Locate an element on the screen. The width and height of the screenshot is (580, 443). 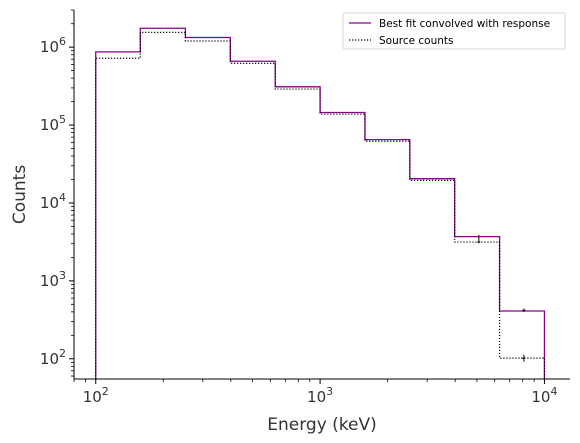
y-tick-label-4: 10⁶ is located at coordinates (53, 45).